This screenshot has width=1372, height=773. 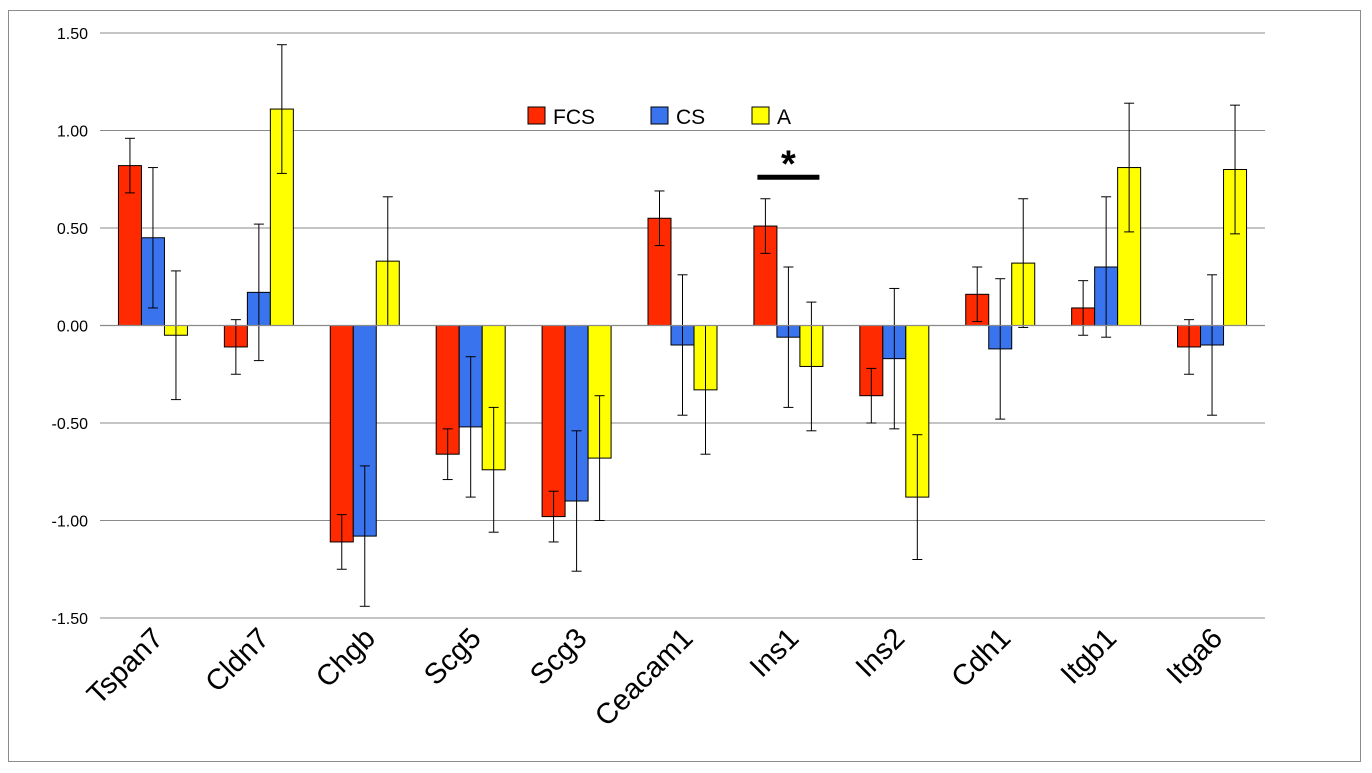 What do you see at coordinates (871, 395) in the screenshot?
I see `error-bar-ins2-fcs` at bounding box center [871, 395].